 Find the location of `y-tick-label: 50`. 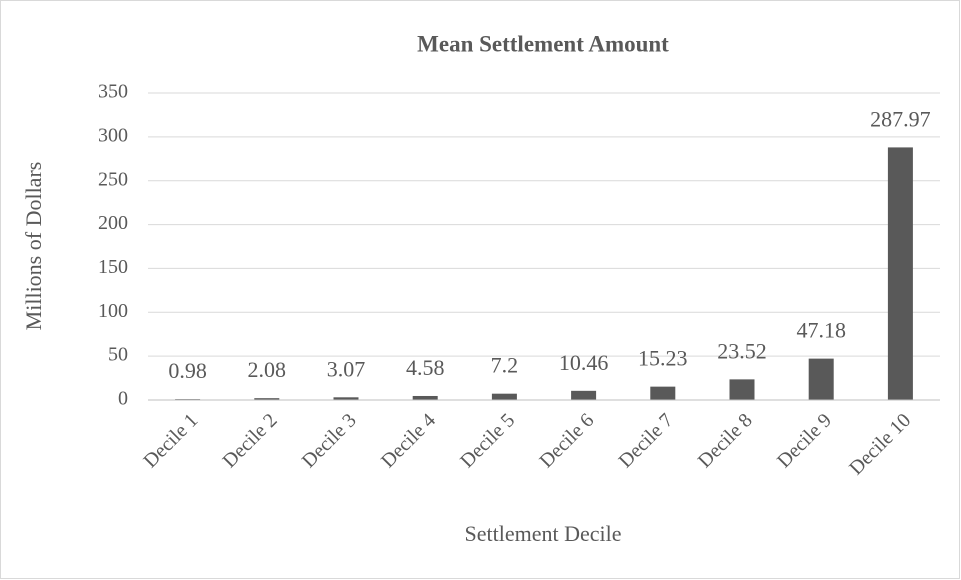

y-tick-label: 50 is located at coordinates (118, 355).